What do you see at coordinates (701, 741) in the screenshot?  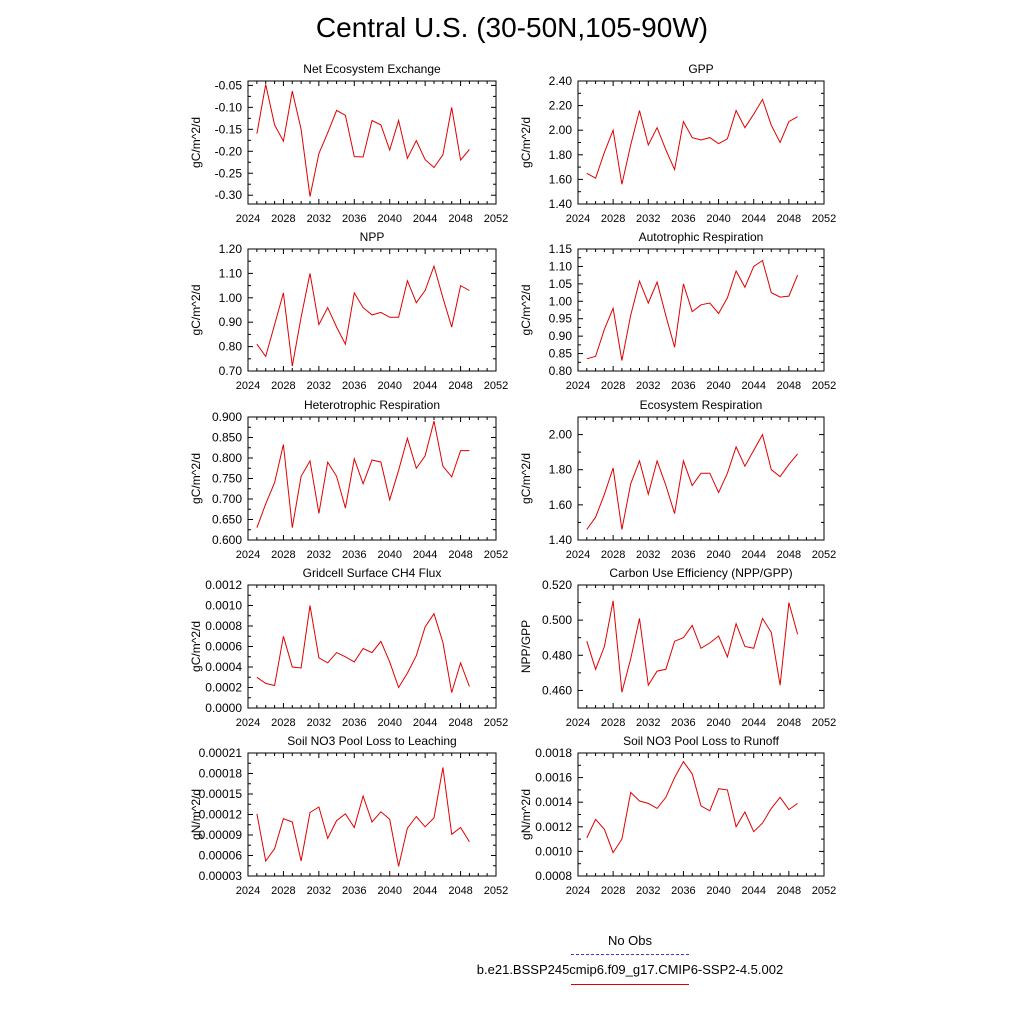 I see `chart-title: Soil NO3 Pool Loss to Runoff` at bounding box center [701, 741].